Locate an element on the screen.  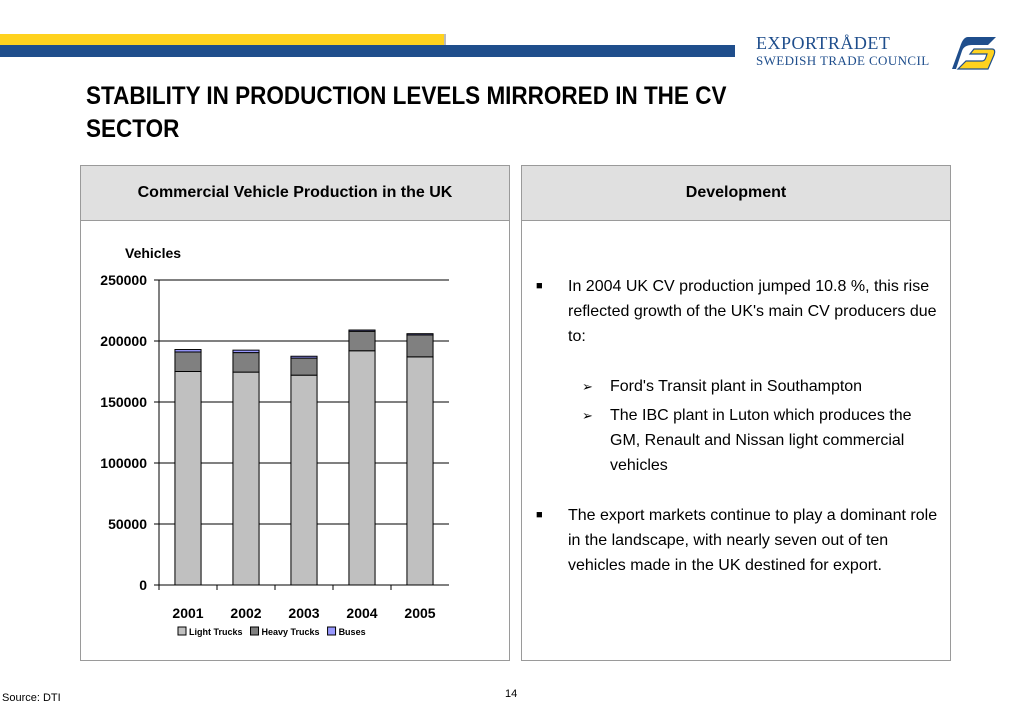
exportradet-logo: EXPORTRÅDET SWEDISH TRADE COUNCIL is located at coordinates (881, 53).